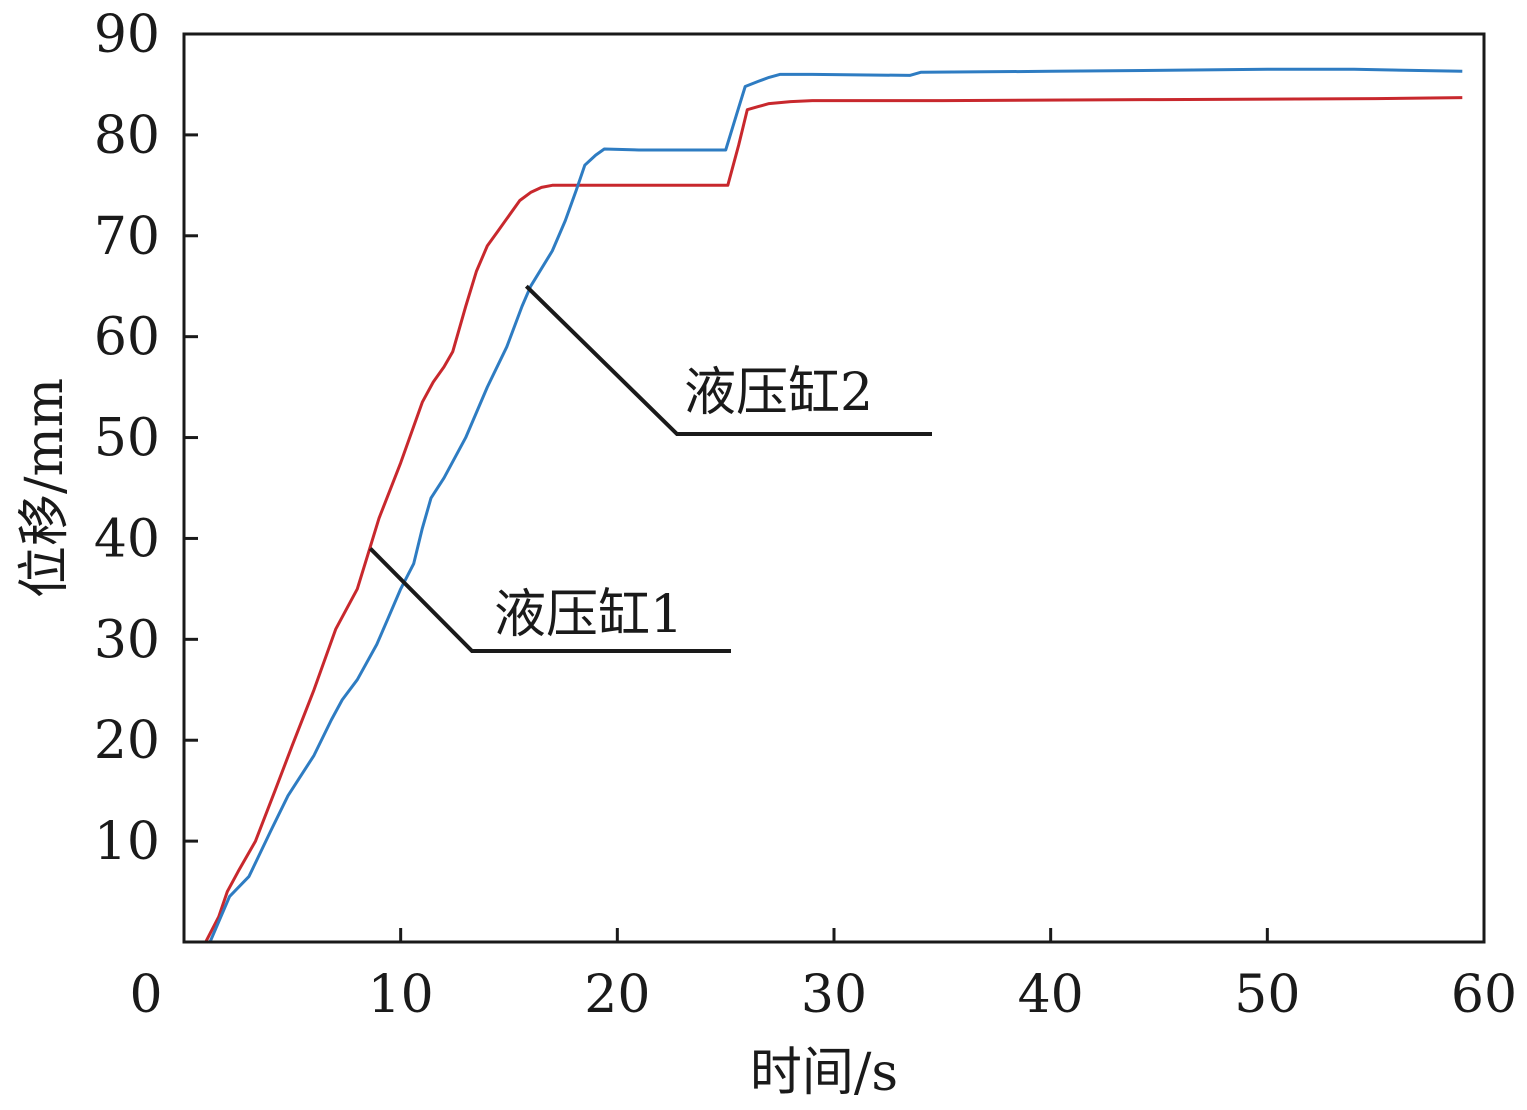 This screenshot has width=1527, height=1110. Describe the element at coordinates (617, 995) in the screenshot. I see `x-tick-label: 20` at that location.